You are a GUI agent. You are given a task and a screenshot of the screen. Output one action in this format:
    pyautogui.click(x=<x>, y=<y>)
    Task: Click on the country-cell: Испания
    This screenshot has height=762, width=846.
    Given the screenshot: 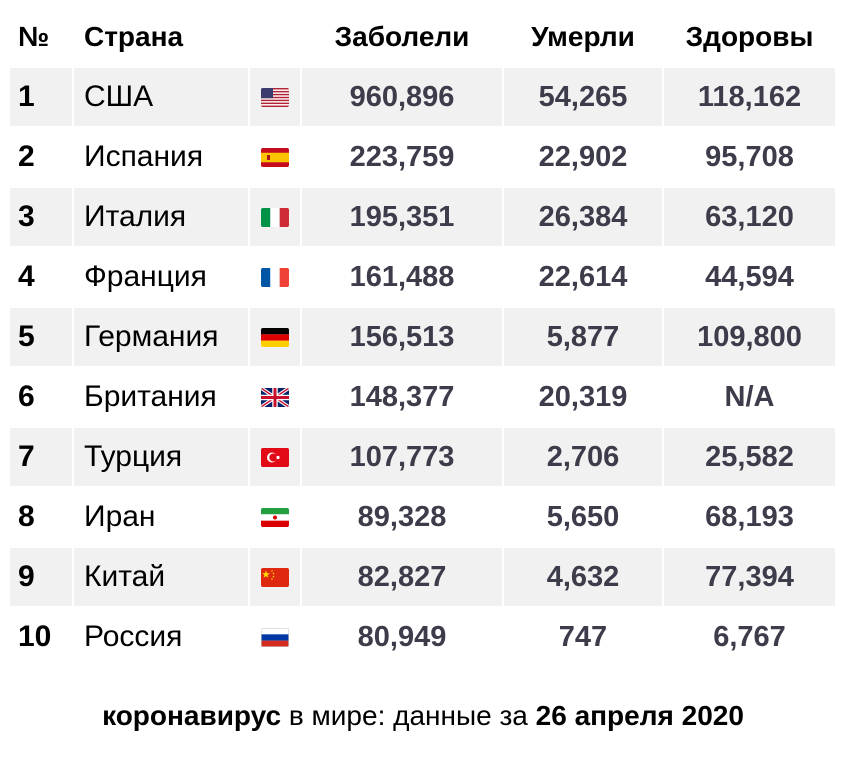 What is the action you would take?
    pyautogui.click(x=162, y=158)
    